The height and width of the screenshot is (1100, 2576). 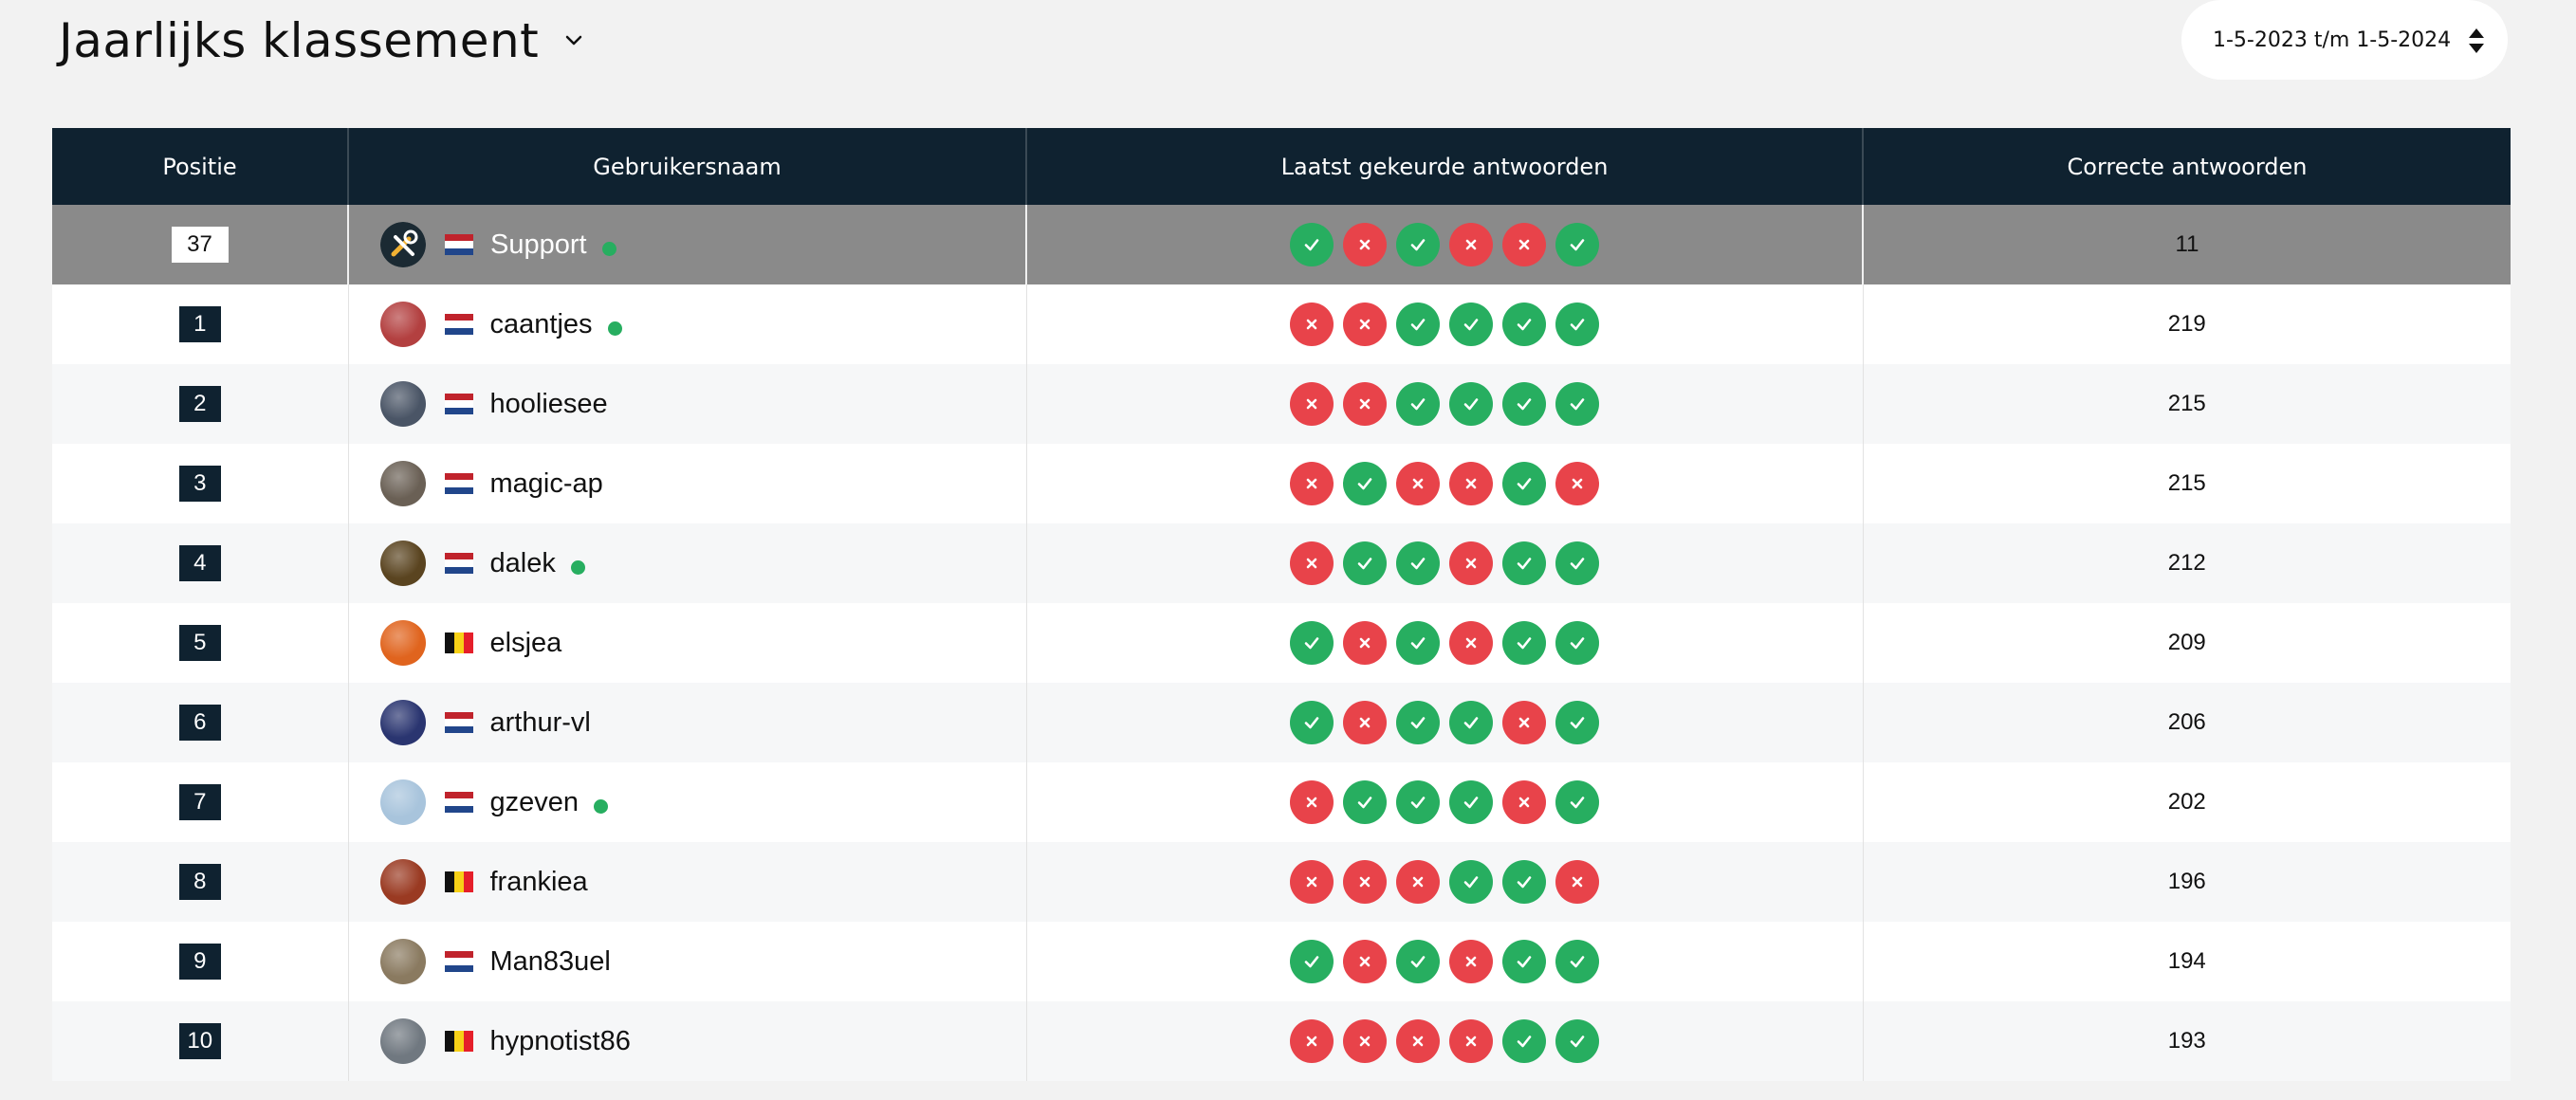 What do you see at coordinates (2187, 324) in the screenshot?
I see `correct-count-cell: 219` at bounding box center [2187, 324].